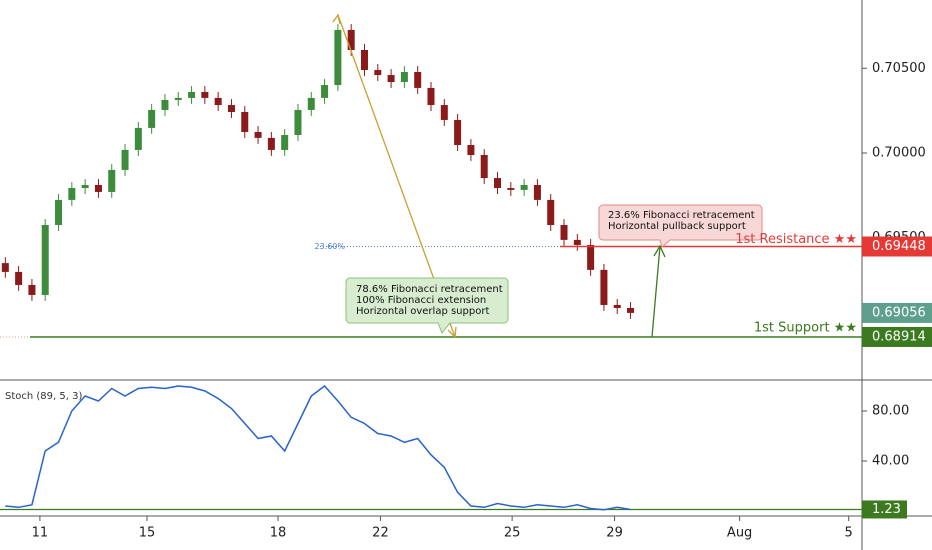  I want to click on price-badge-label: 0.69448, so click(899, 246).